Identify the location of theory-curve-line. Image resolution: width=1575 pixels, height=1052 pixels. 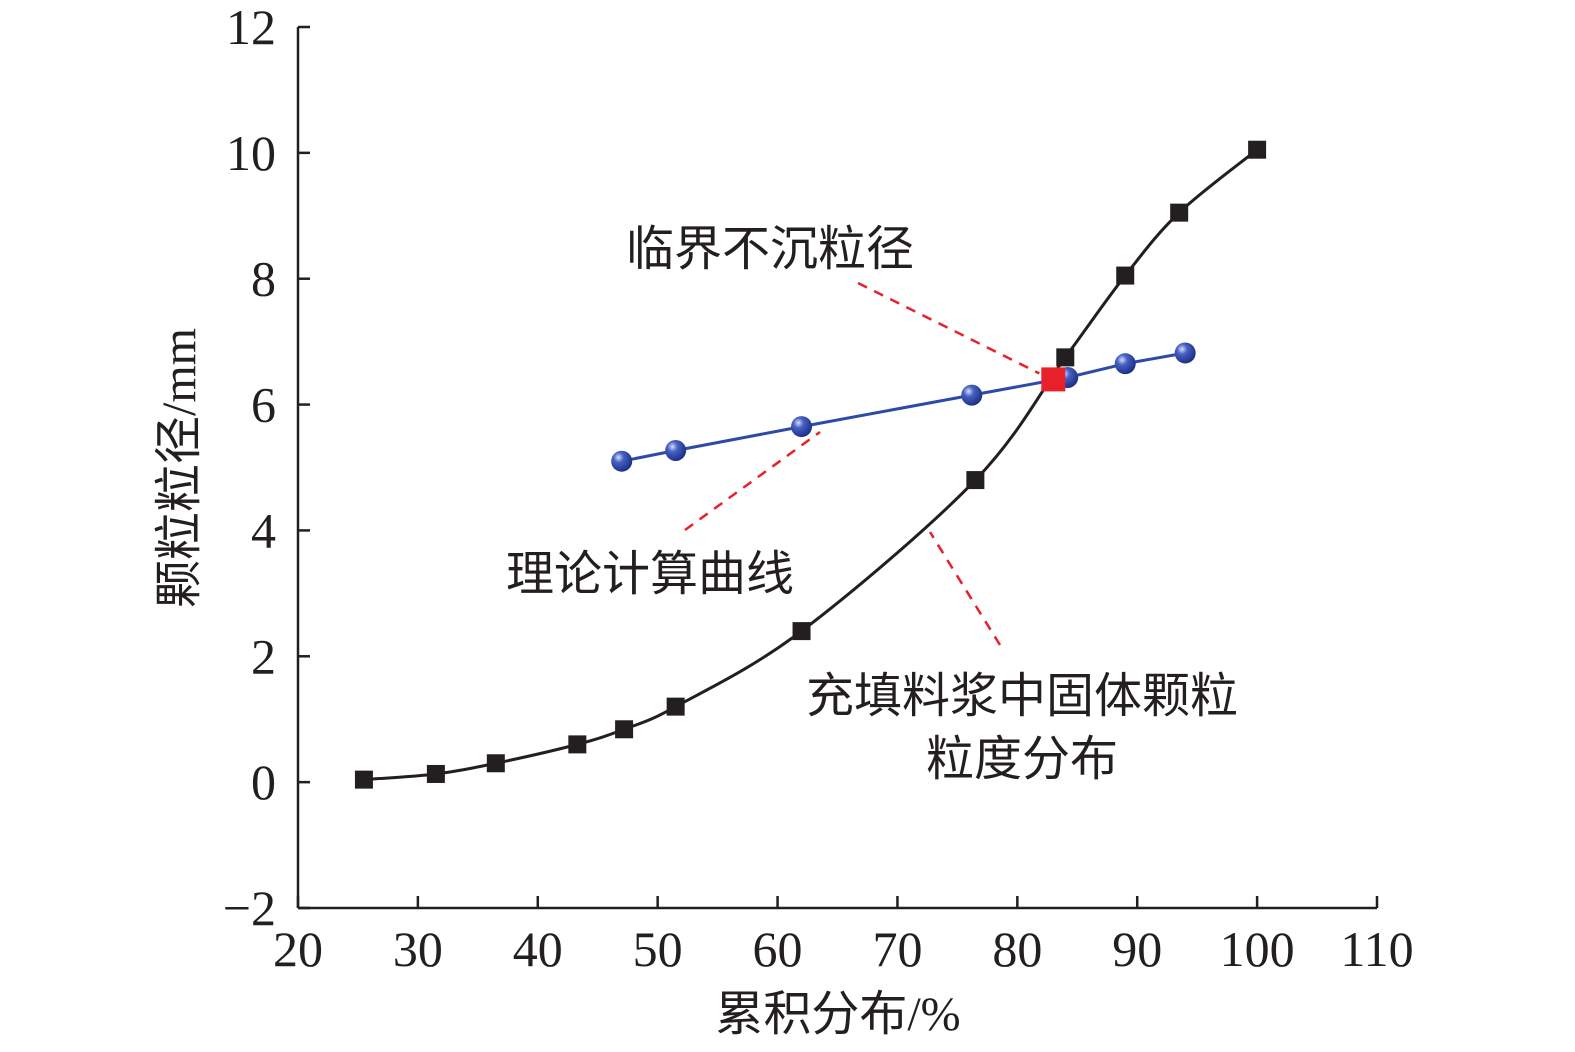
(903, 407).